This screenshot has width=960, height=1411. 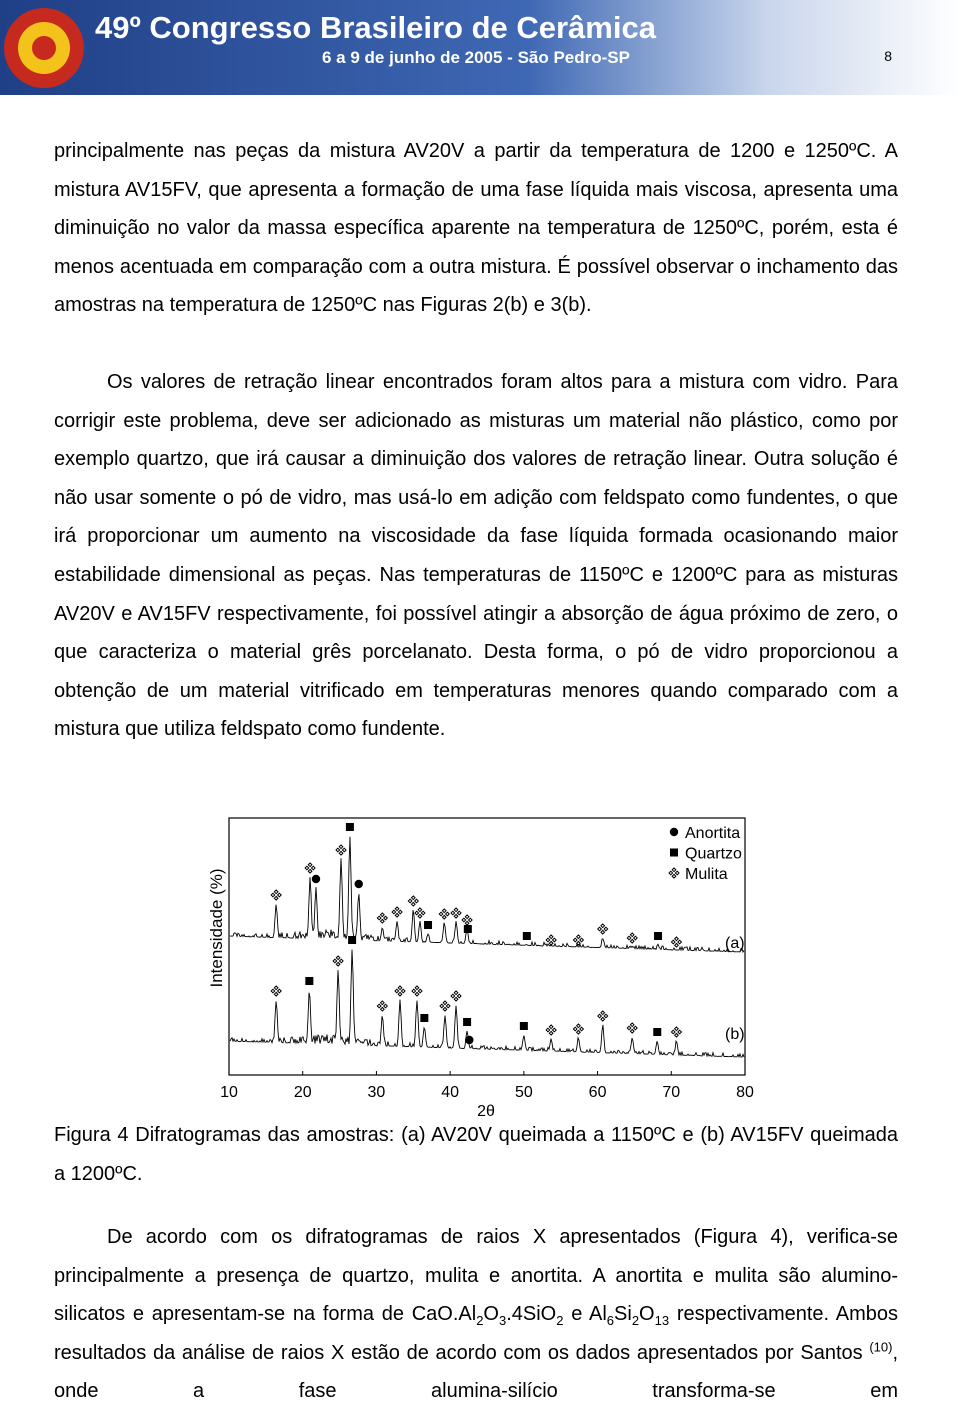 I want to click on text-run: 6, so click(x=610, y=1321).